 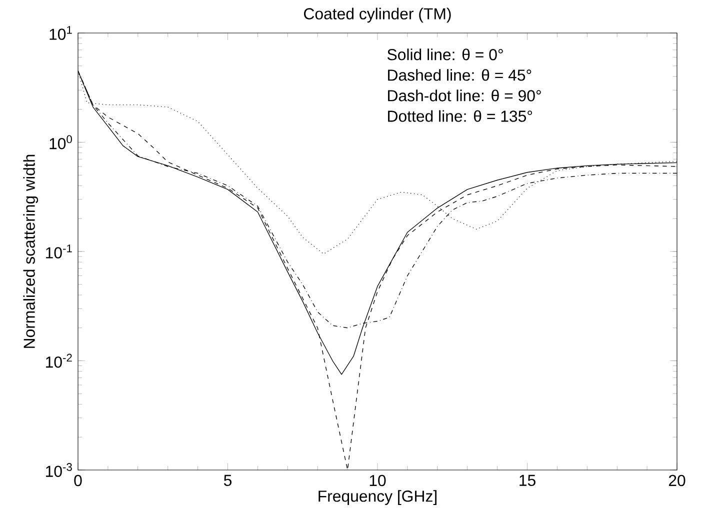 What do you see at coordinates (78, 480) in the screenshot?
I see `x-tick-label: 0` at bounding box center [78, 480].